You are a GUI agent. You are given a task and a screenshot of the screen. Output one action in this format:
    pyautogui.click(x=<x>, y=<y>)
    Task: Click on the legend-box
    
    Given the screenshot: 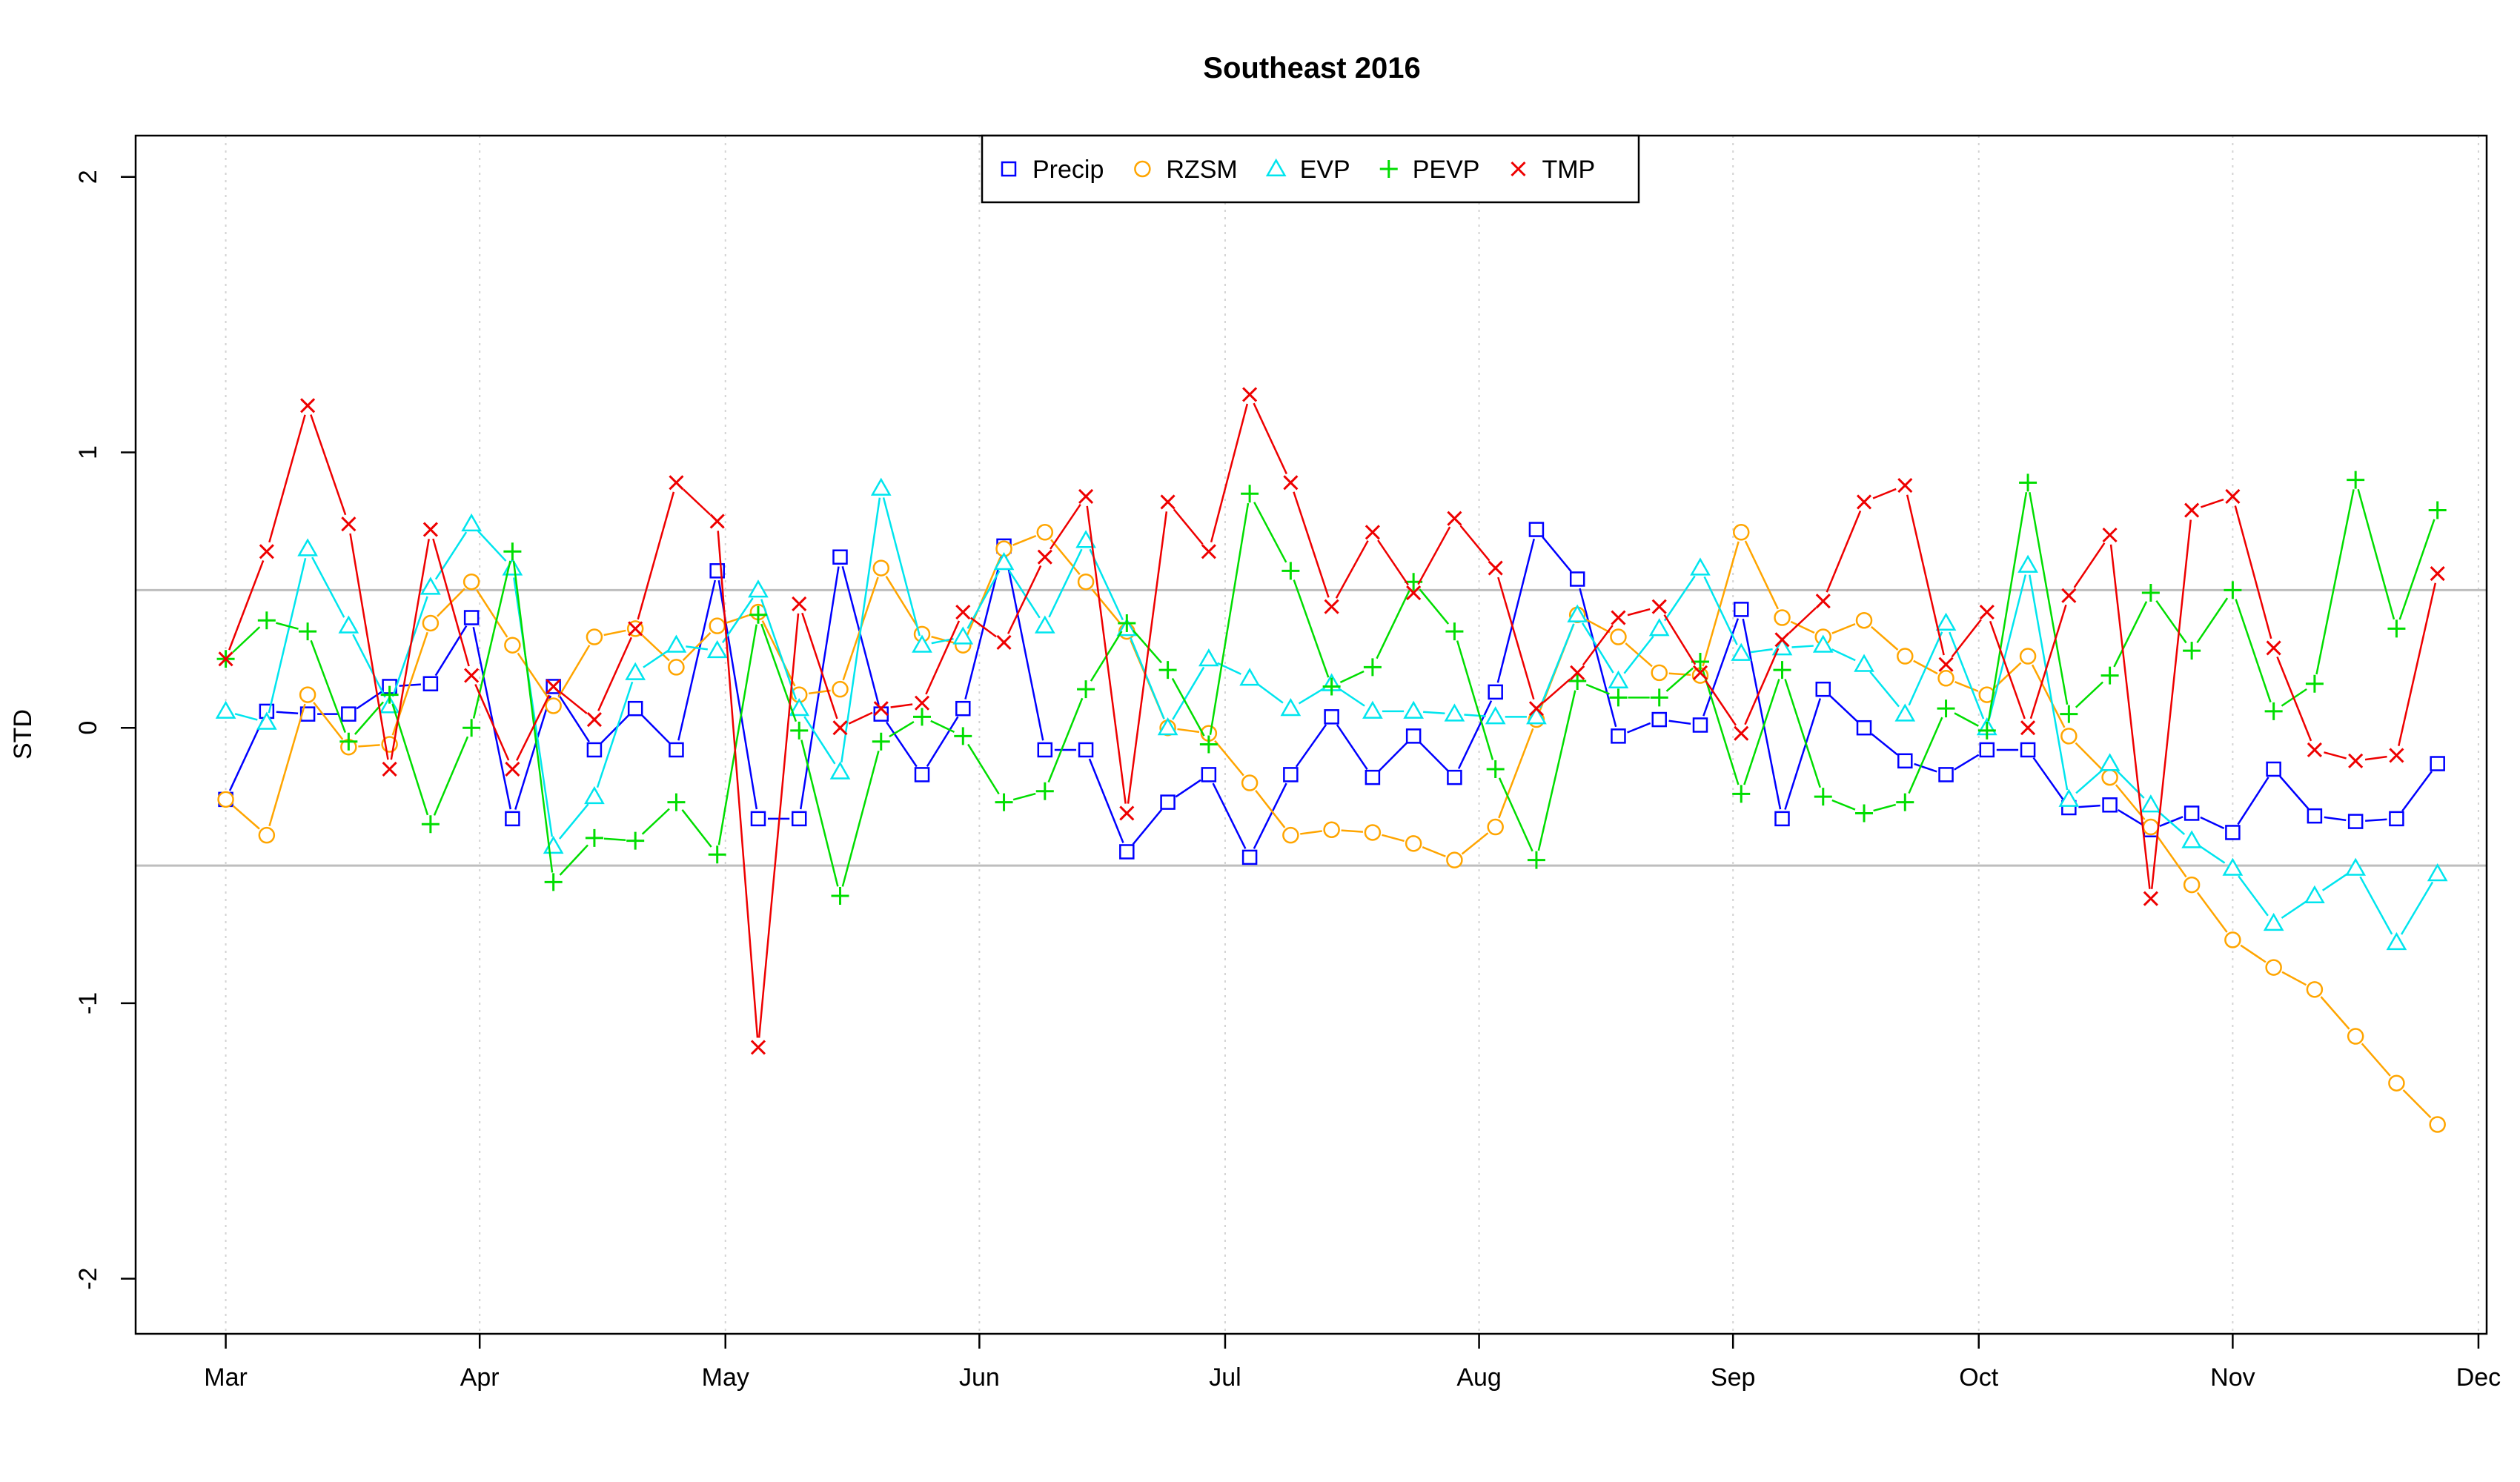 What is the action you would take?
    pyautogui.click(x=1311, y=169)
    